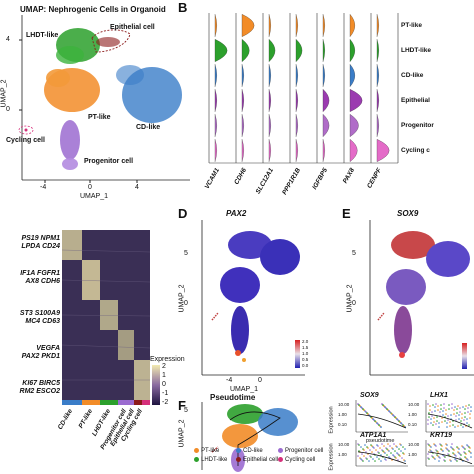 Image resolution: width=474 pixels, height=474 pixels. I want to click on umap-a-title: UMAP: Nephrogenic Cells in Organoid, so click(93, 9).